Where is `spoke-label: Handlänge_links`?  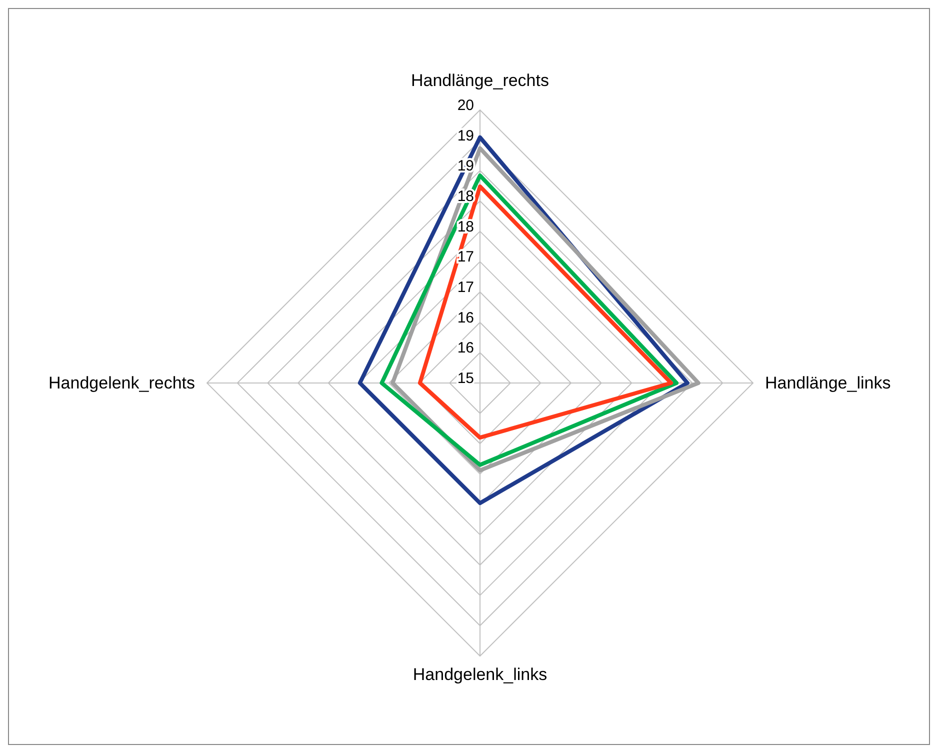
spoke-label: Handlänge_links is located at coordinates (828, 383).